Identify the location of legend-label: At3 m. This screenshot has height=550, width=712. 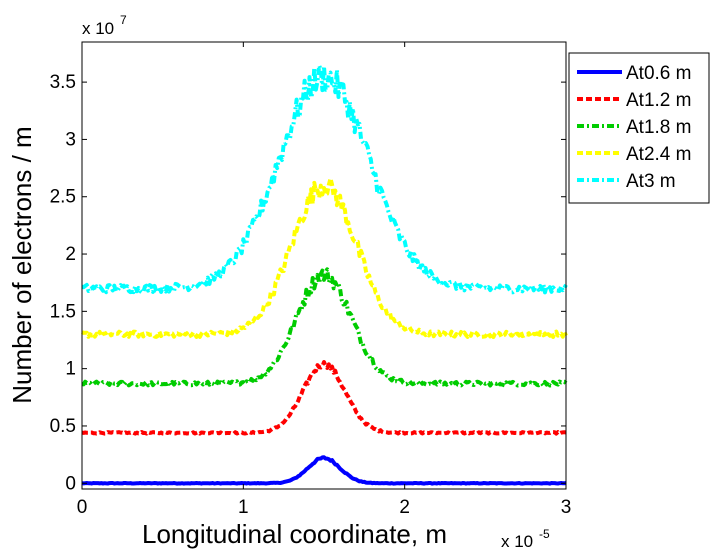
(651, 181).